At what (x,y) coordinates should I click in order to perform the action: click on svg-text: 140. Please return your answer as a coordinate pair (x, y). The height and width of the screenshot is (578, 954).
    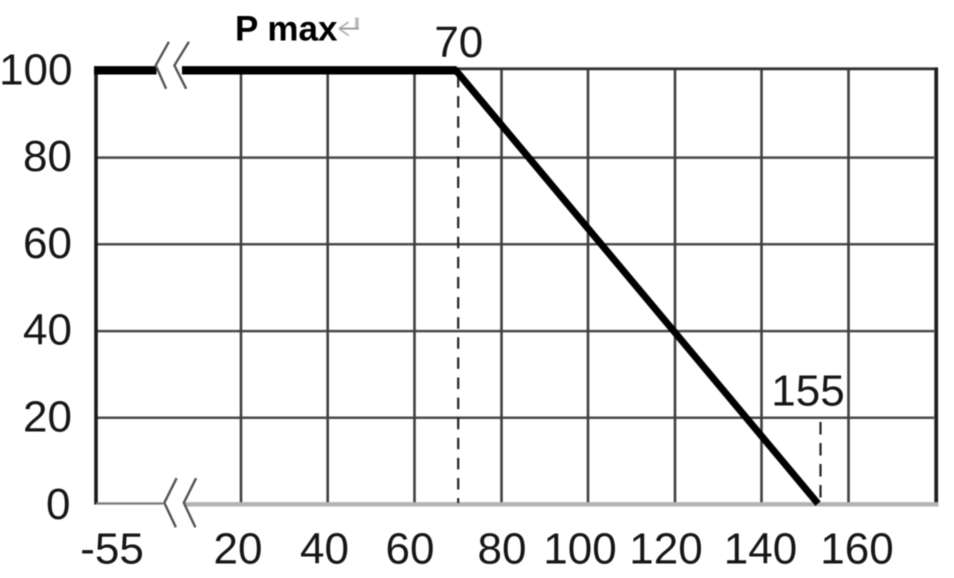
    Looking at the image, I should click on (760, 549).